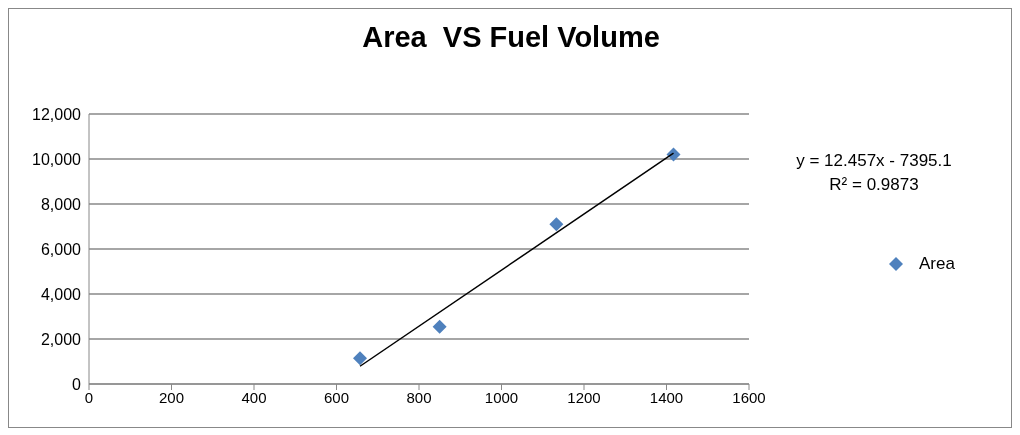 This screenshot has width=1020, height=435. What do you see at coordinates (171, 397) in the screenshot?
I see `x-tick-label: 200` at bounding box center [171, 397].